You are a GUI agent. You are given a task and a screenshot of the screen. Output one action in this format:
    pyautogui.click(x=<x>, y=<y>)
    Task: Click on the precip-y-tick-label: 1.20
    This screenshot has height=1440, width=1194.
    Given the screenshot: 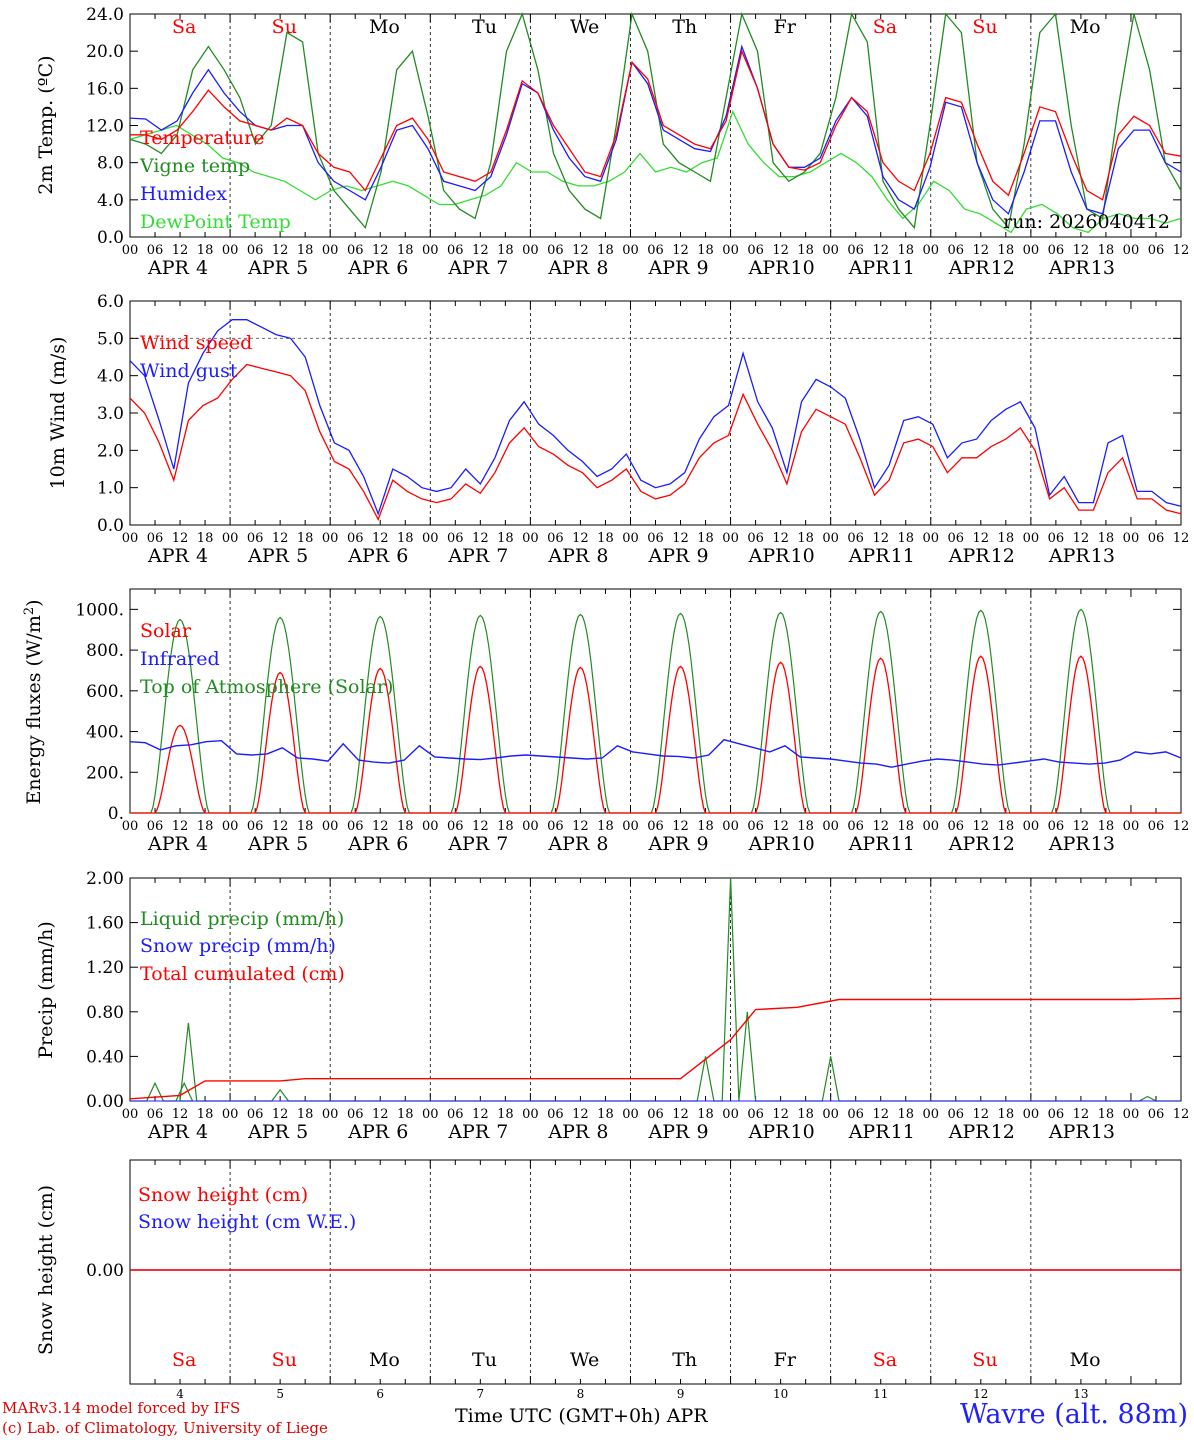 What is the action you would take?
    pyautogui.click(x=105, y=968)
    